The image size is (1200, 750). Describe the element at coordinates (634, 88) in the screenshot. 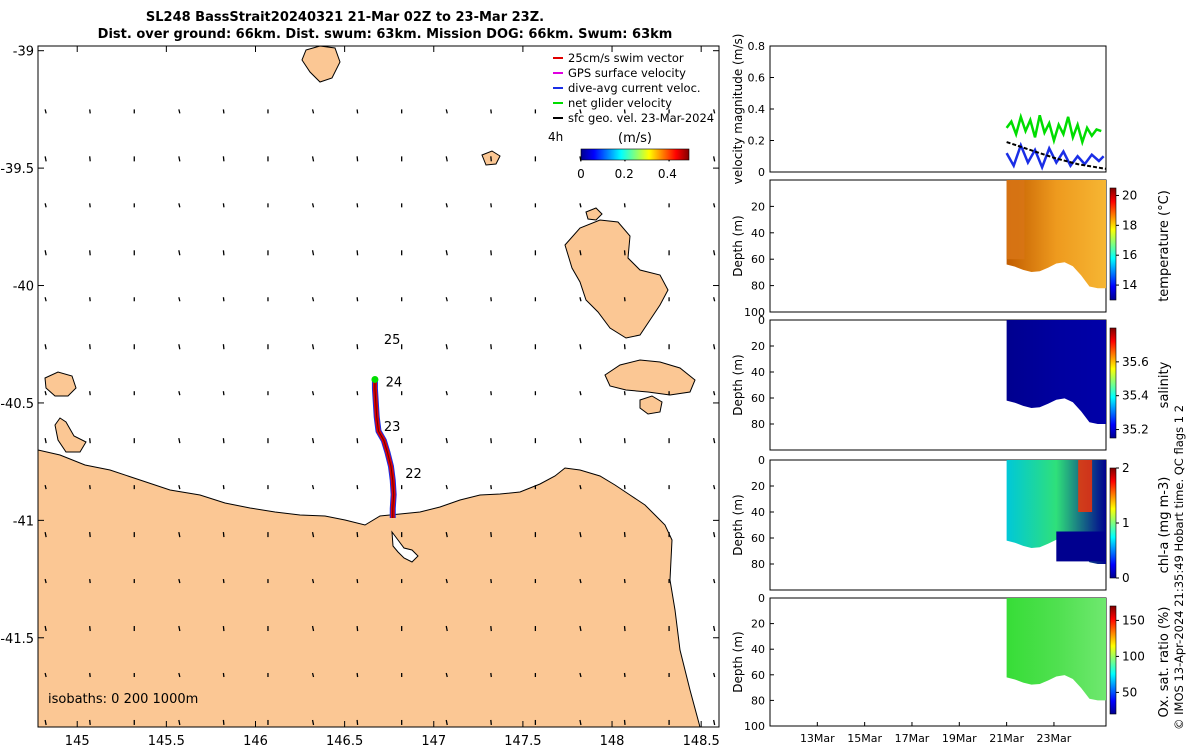

I see `legend-label: dive-avg current veloc.` at that location.